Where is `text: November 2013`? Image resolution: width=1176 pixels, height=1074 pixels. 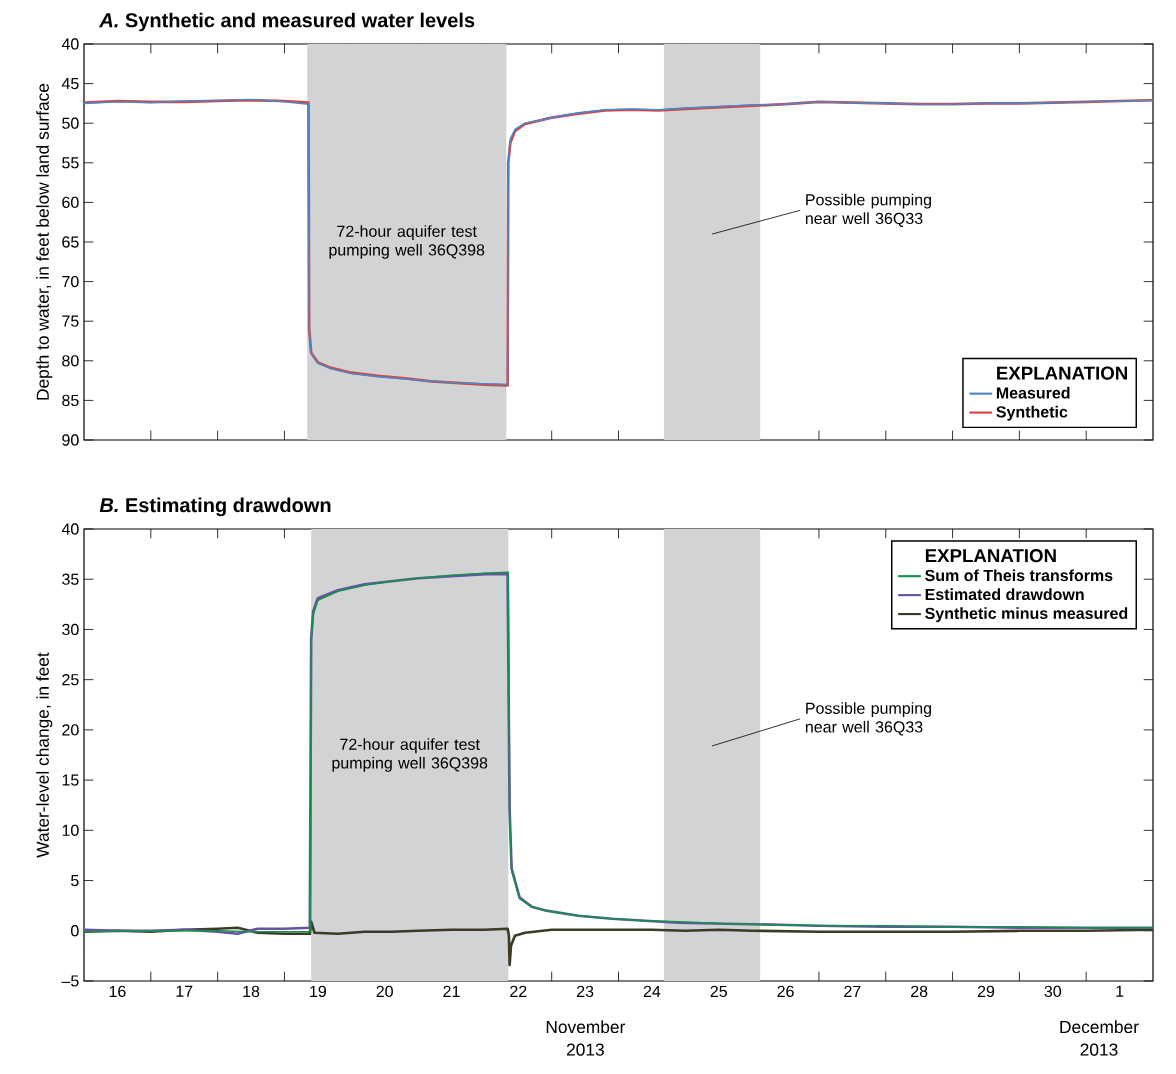
text: November 2013 is located at coordinates (586, 1038).